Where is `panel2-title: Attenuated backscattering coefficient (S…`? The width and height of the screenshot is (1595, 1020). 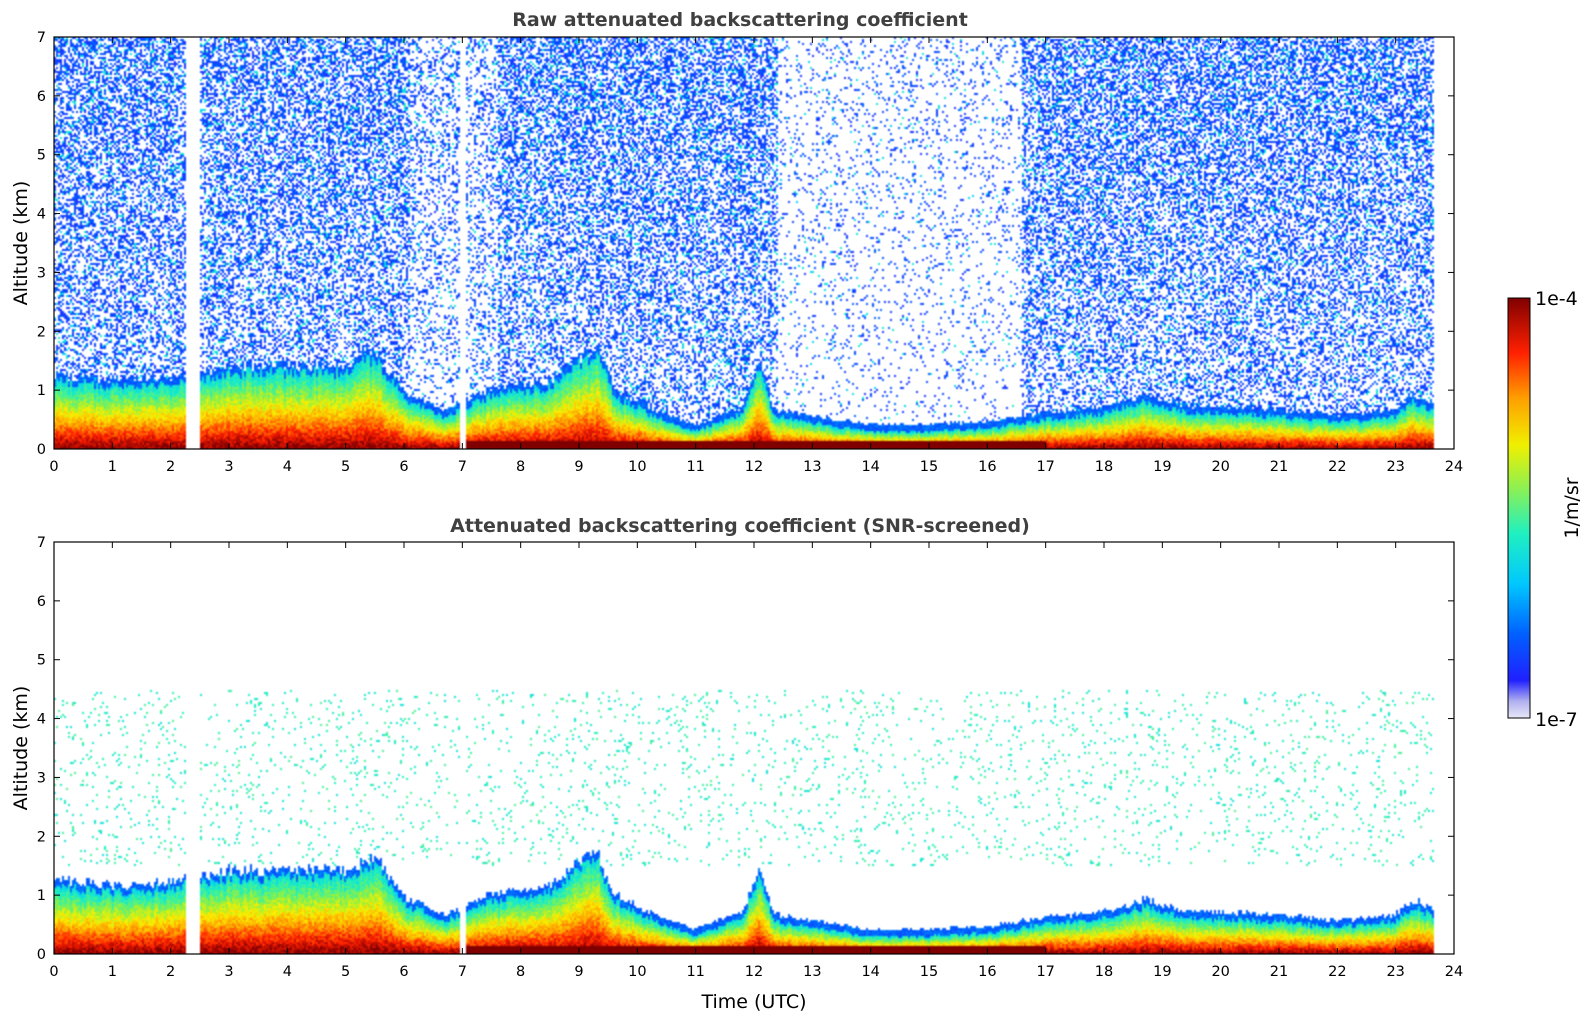
panel2-title: Attenuated backscattering coefficient (S… is located at coordinates (740, 526).